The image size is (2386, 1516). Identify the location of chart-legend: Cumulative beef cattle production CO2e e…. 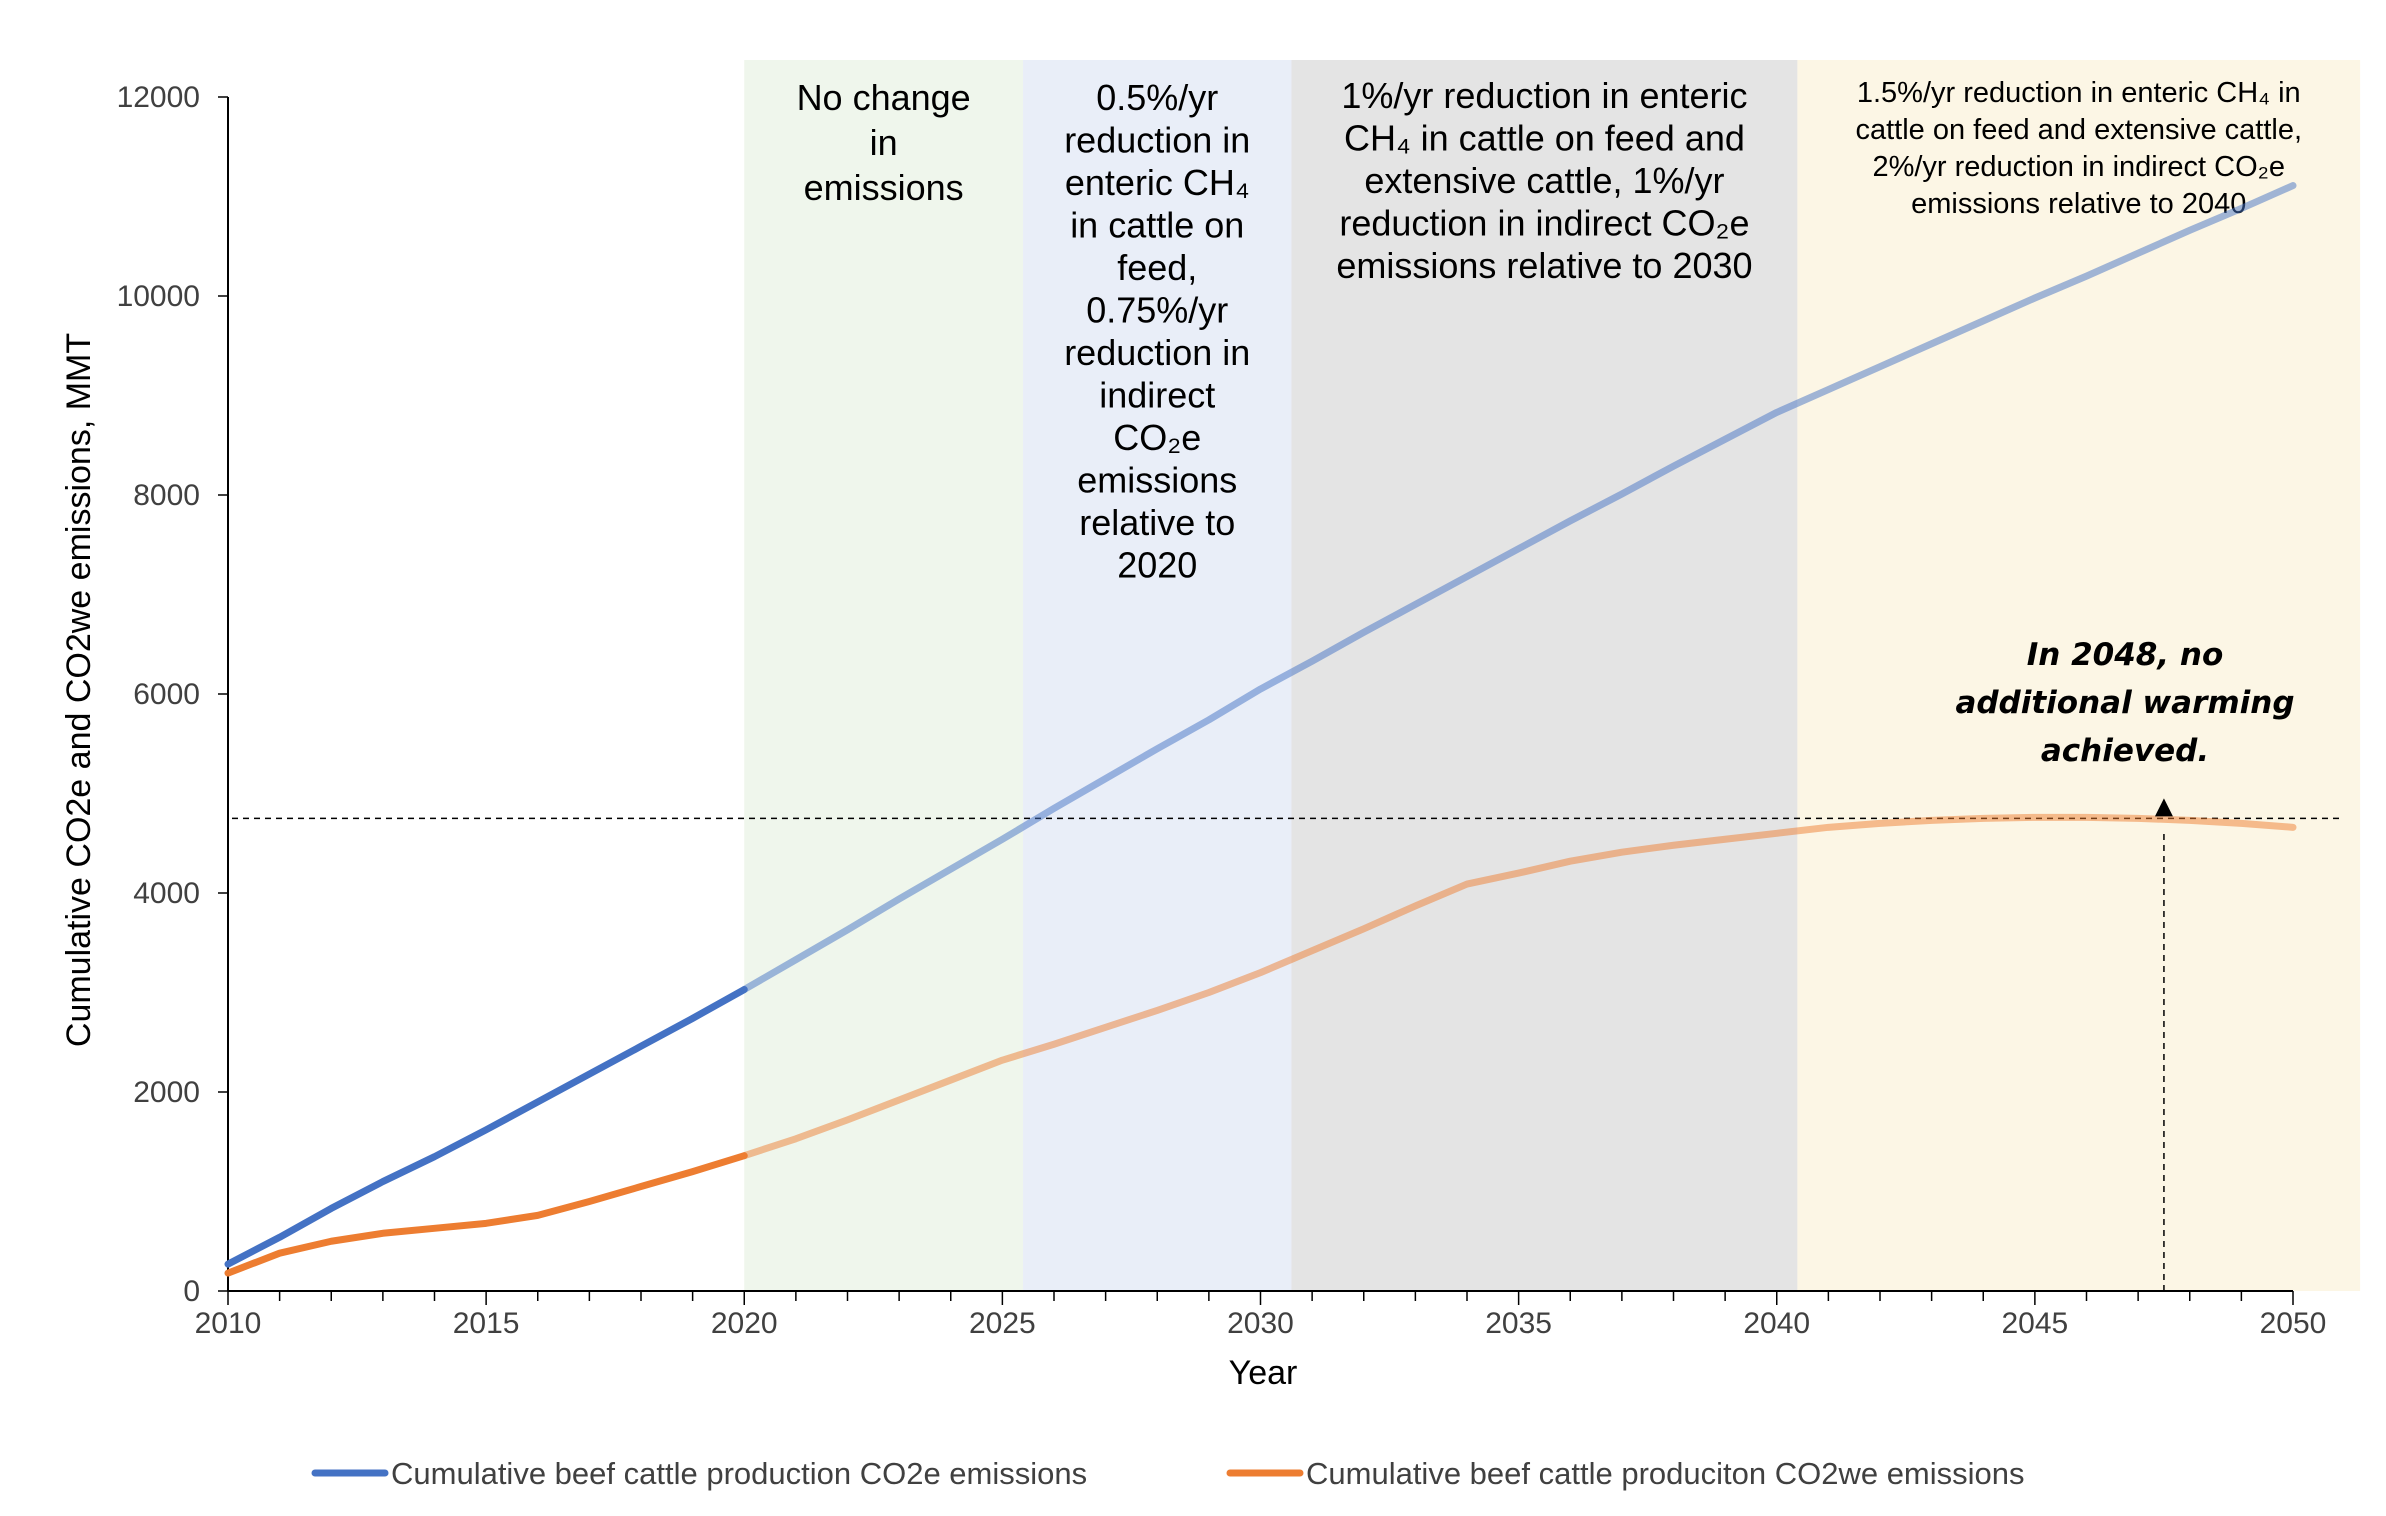
(1168, 1473).